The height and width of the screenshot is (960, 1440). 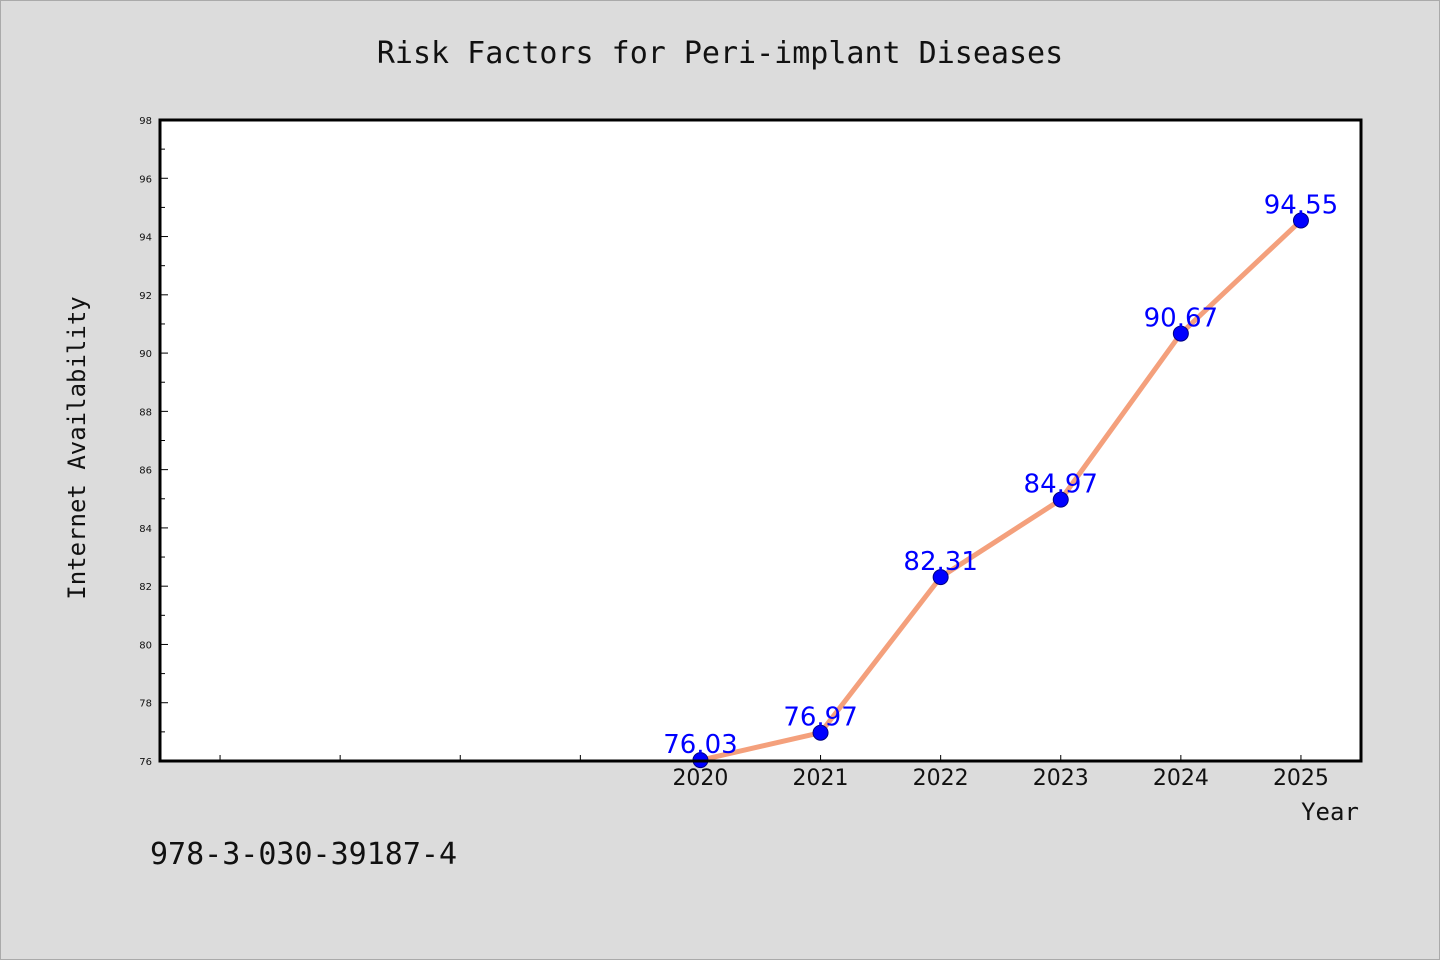 What do you see at coordinates (145, 645) in the screenshot?
I see `y-tick-label: 80` at bounding box center [145, 645].